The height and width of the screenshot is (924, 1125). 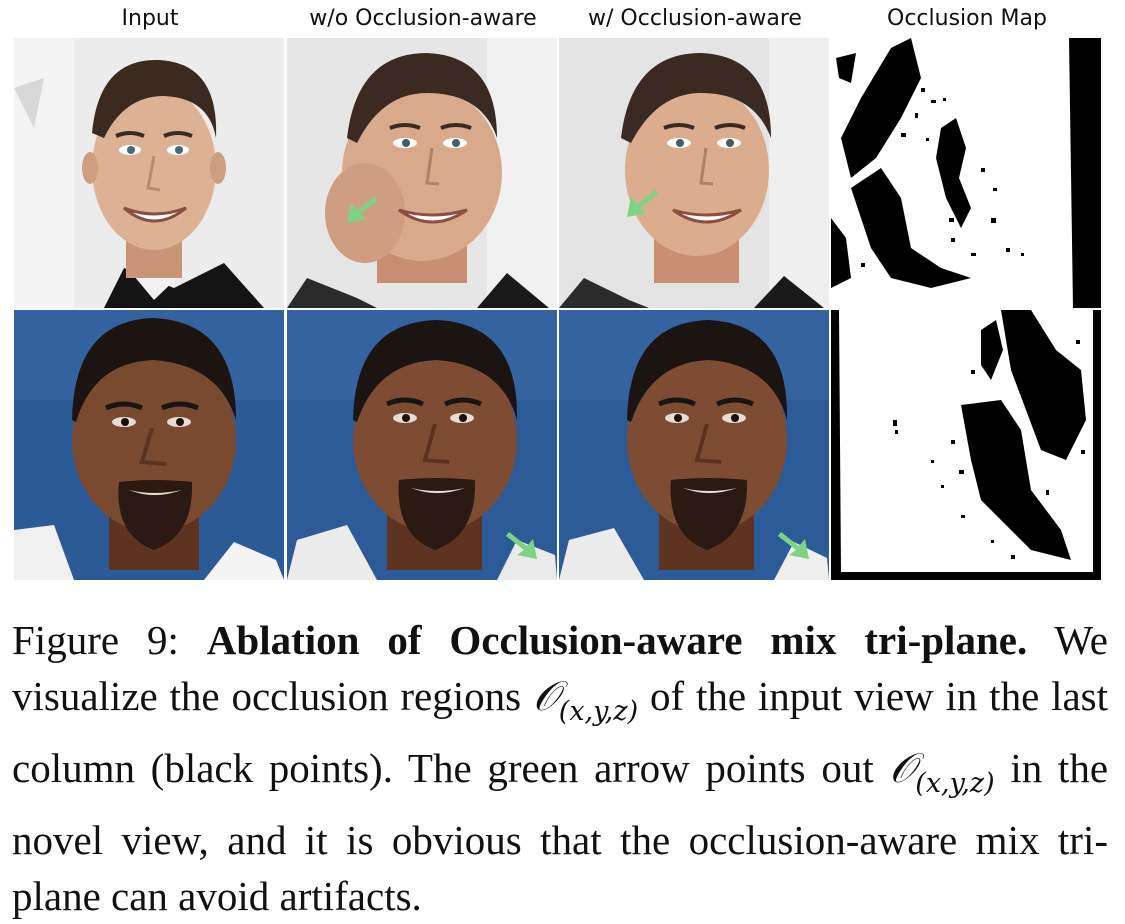 I want to click on column-header-occlusion-map: Occlusion Map, so click(x=967, y=18).